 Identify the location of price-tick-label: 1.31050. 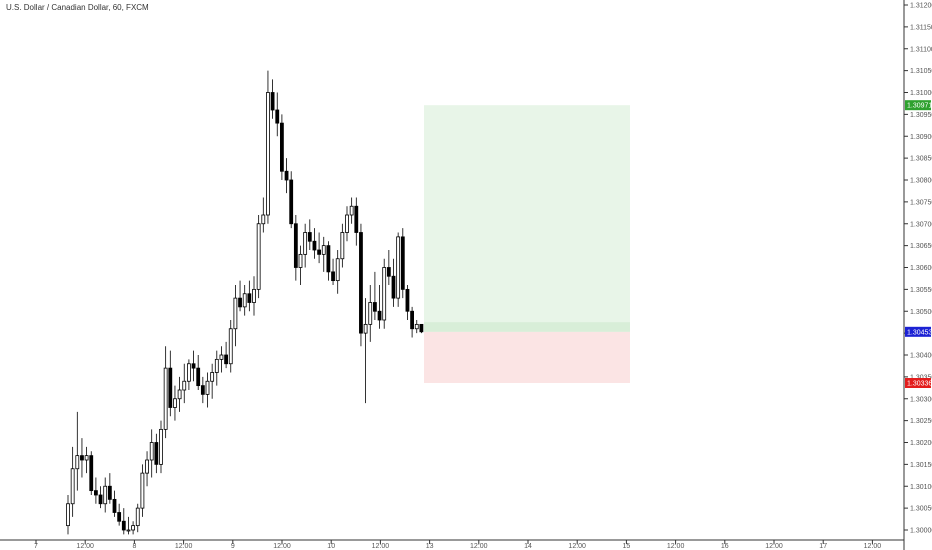
(921, 71).